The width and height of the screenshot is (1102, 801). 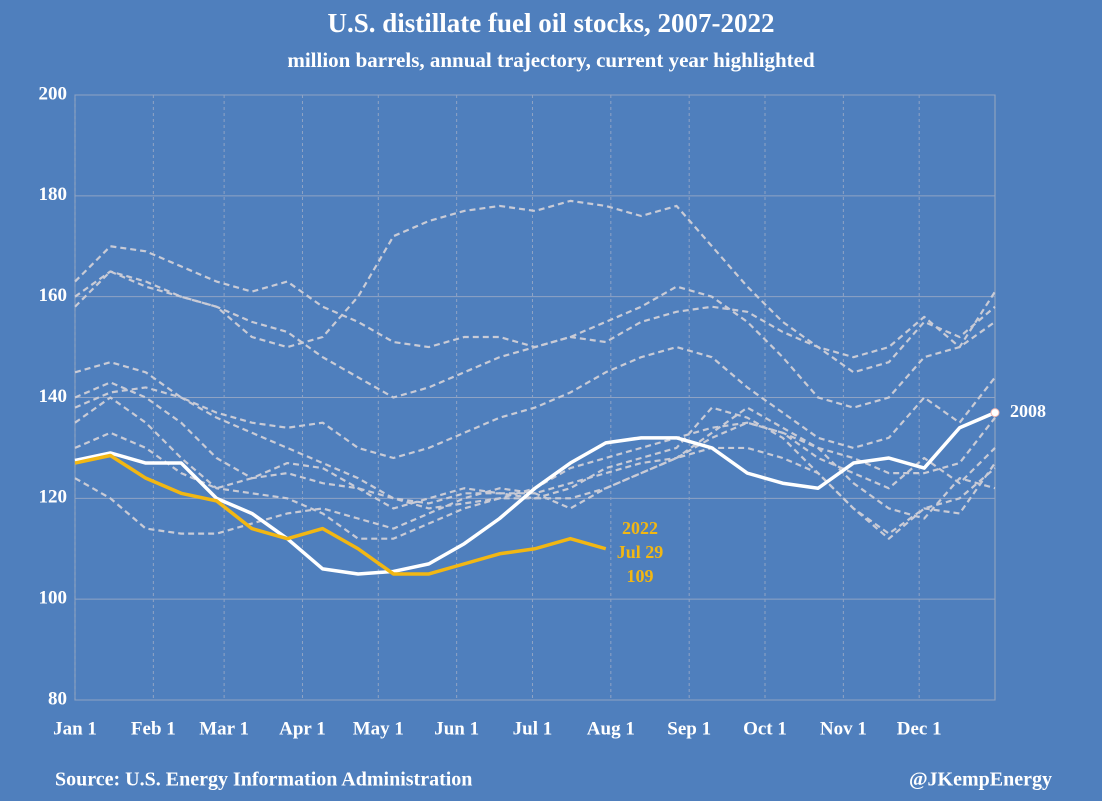 What do you see at coordinates (919, 728) in the screenshot?
I see `x-tick-label: Dec 1` at bounding box center [919, 728].